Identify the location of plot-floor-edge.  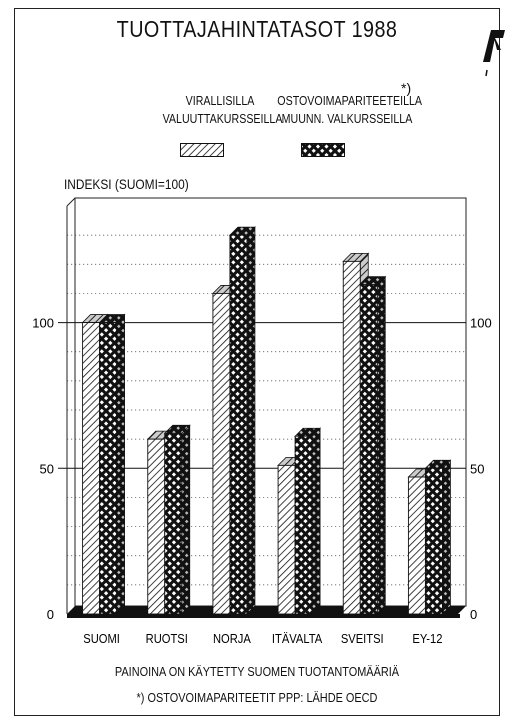
(263, 616).